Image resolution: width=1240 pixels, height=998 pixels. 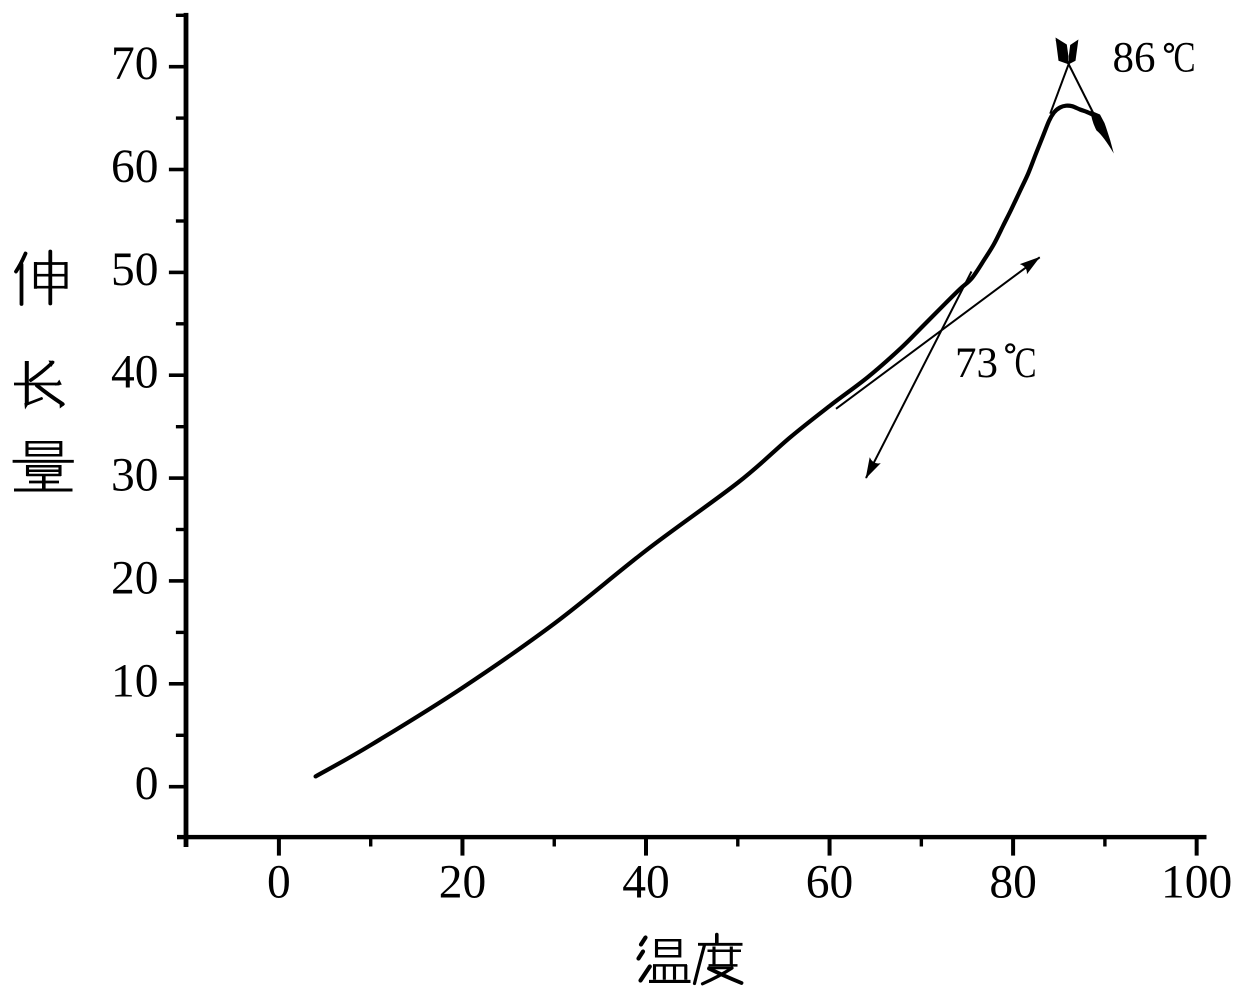 I want to click on svg-text: 70, so click(x=135, y=64).